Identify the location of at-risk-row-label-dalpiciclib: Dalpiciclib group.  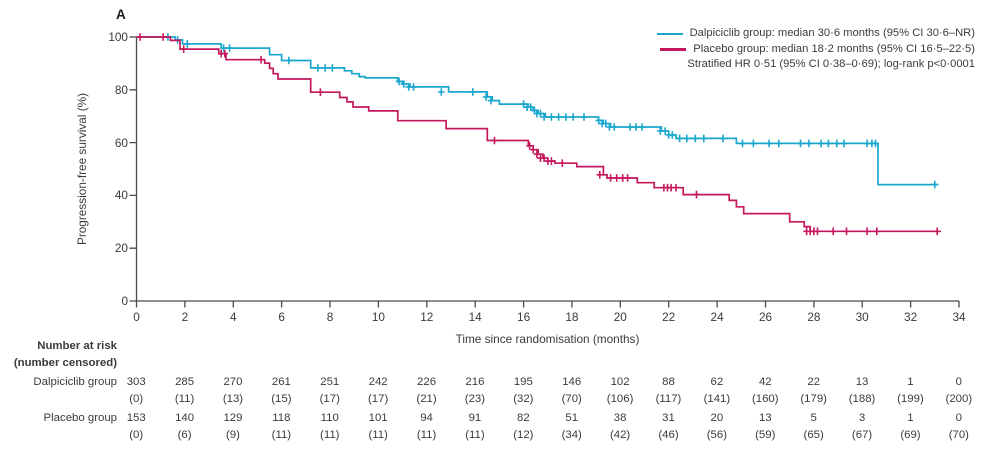
(75, 382).